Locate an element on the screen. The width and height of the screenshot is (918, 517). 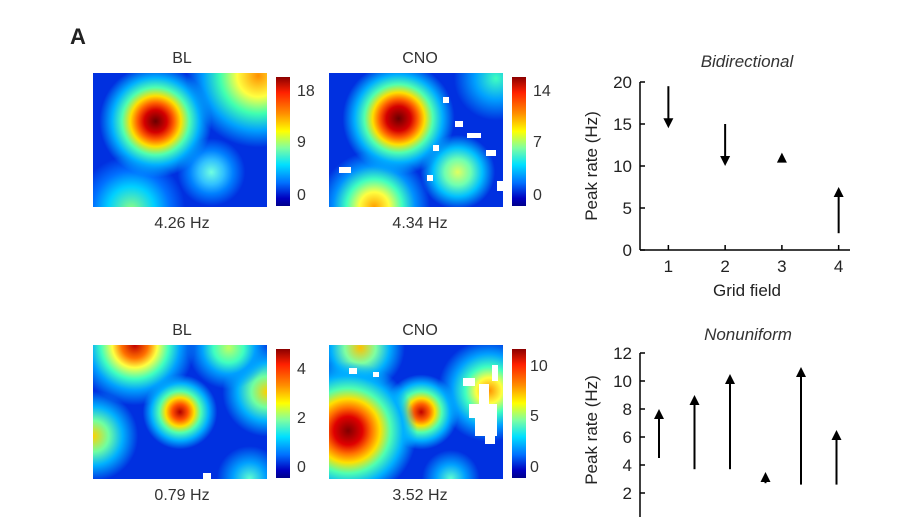
row1-cno-title: CNO is located at coordinates (420, 58).